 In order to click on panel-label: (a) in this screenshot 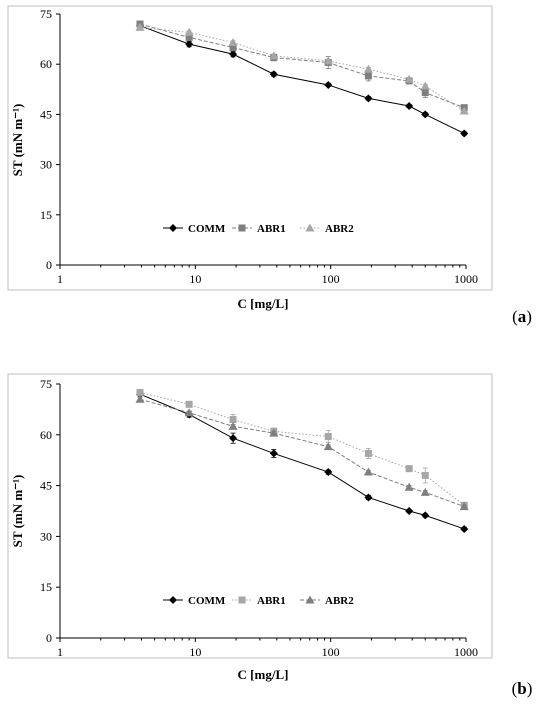, I will do `click(522, 316)`.